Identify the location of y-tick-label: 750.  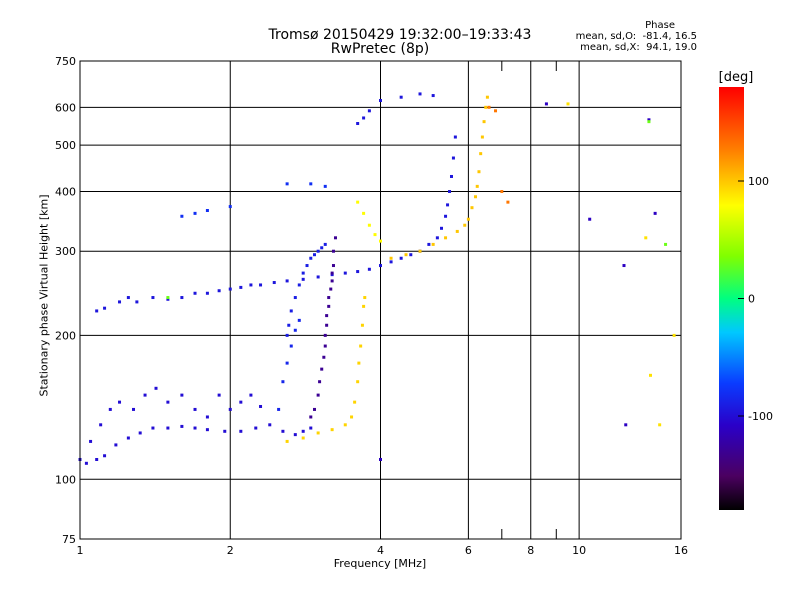
(65, 61).